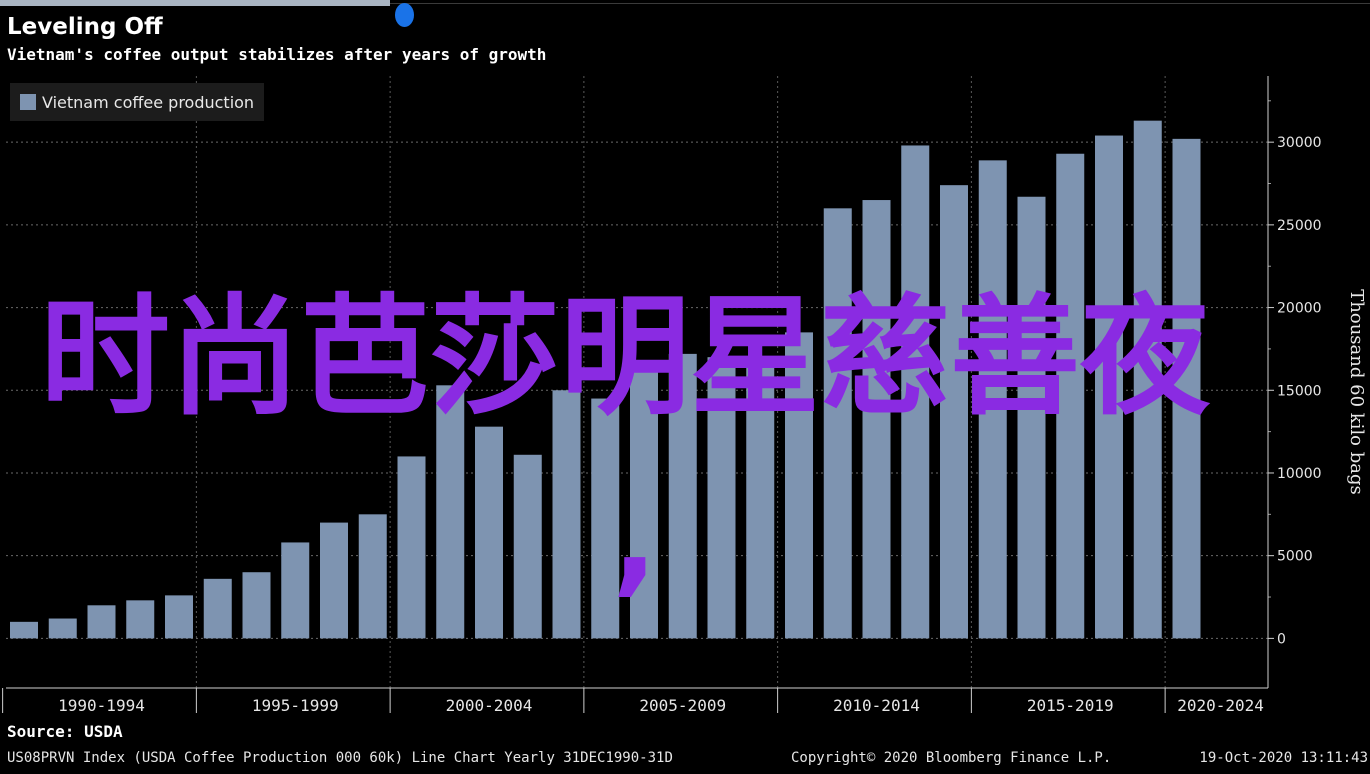  Describe the element at coordinates (527, 546) in the screenshot. I see `bar-2003` at that location.